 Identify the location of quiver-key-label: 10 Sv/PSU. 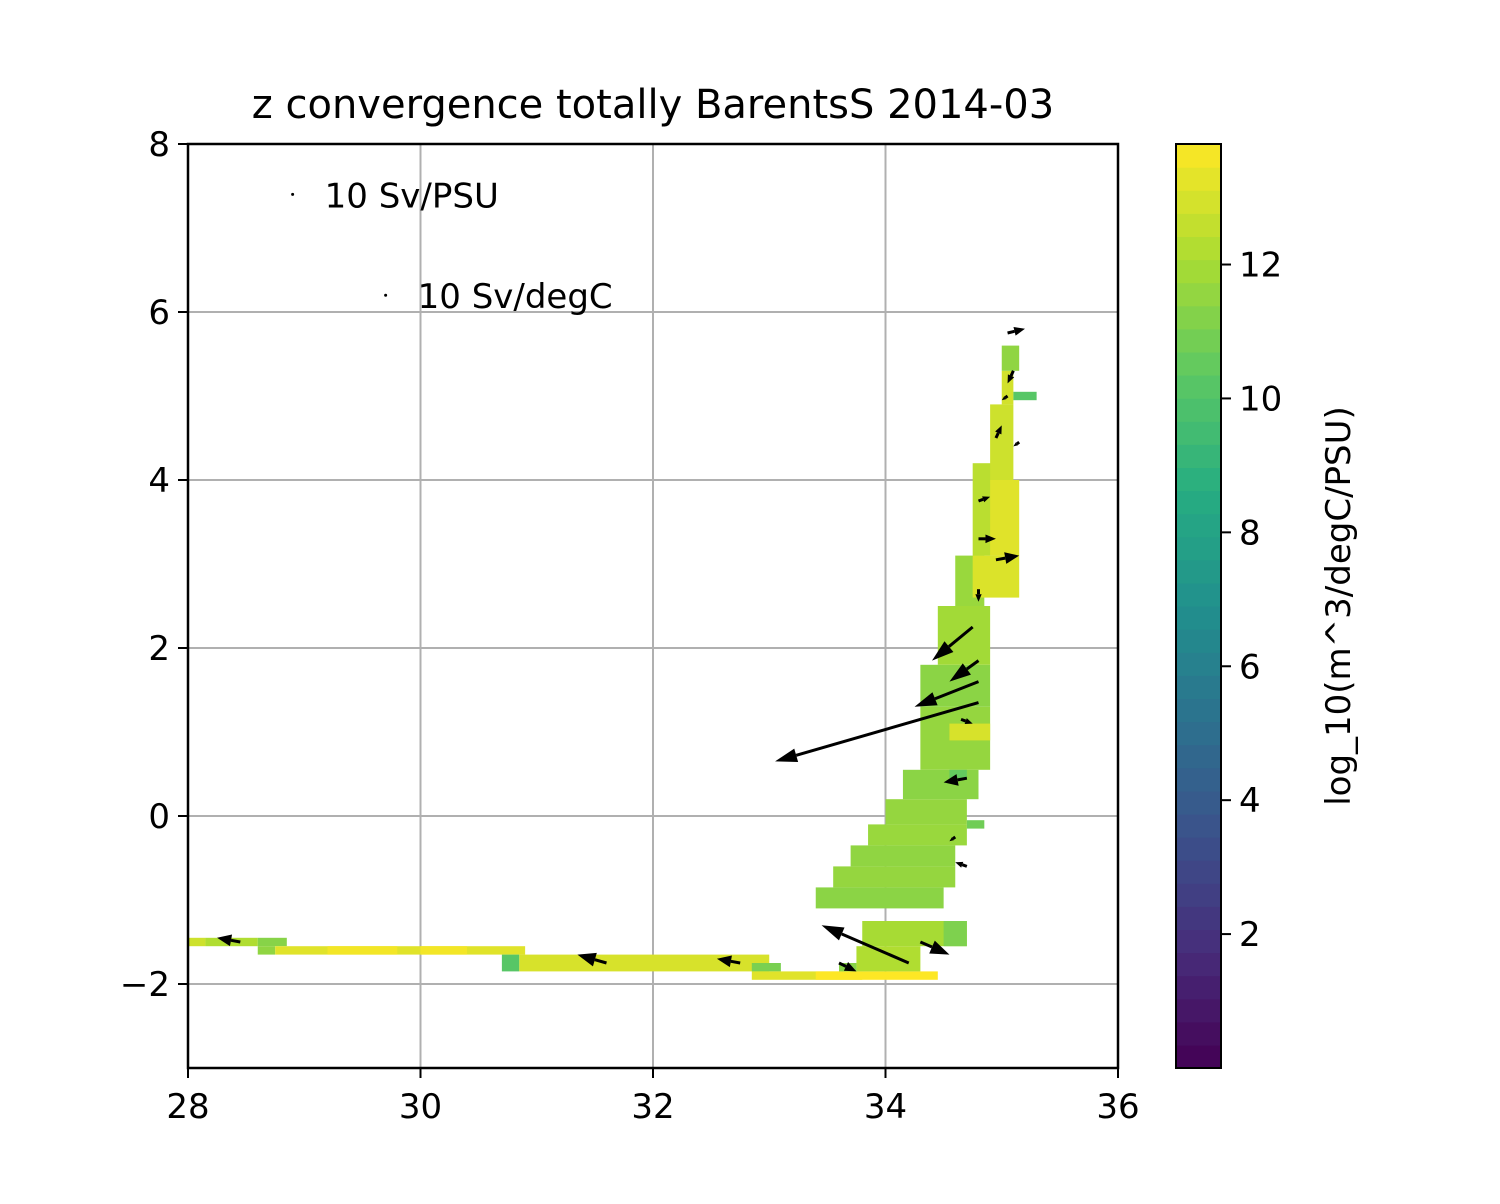
(412, 196).